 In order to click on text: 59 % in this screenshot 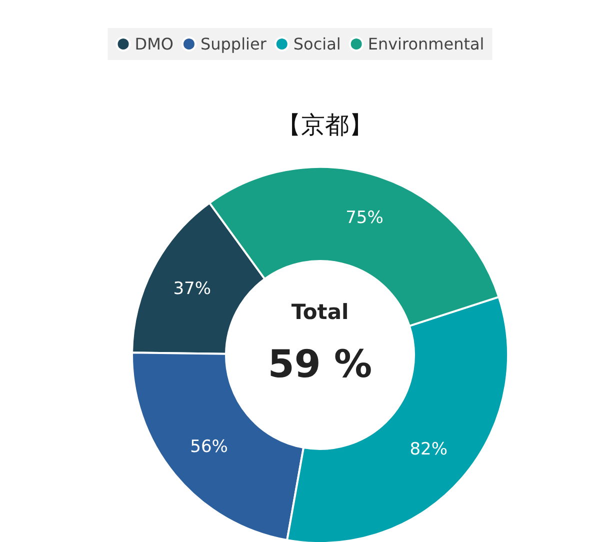, I will do `click(320, 364)`.